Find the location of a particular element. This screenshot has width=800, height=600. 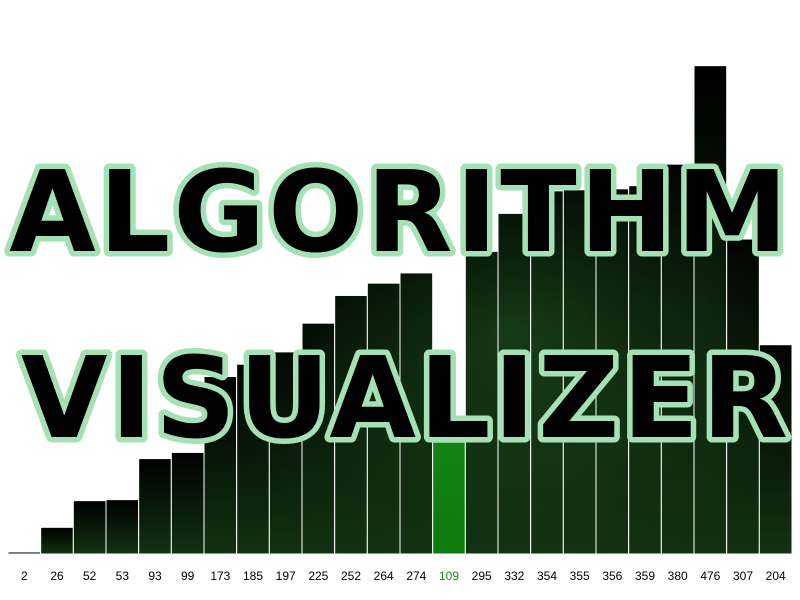

bar-value-label-active: 109 is located at coordinates (449, 576).